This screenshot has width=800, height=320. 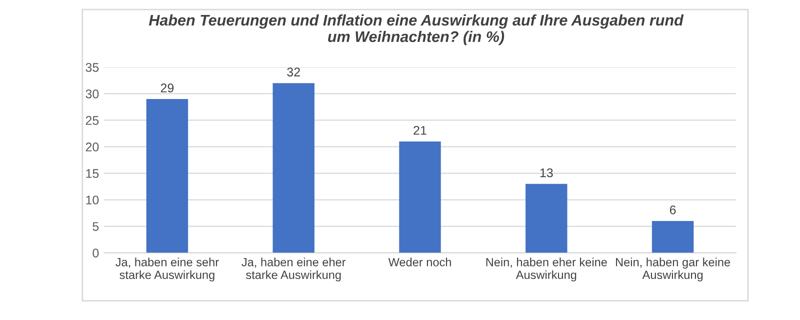 I want to click on data-label: 21, so click(x=420, y=130).